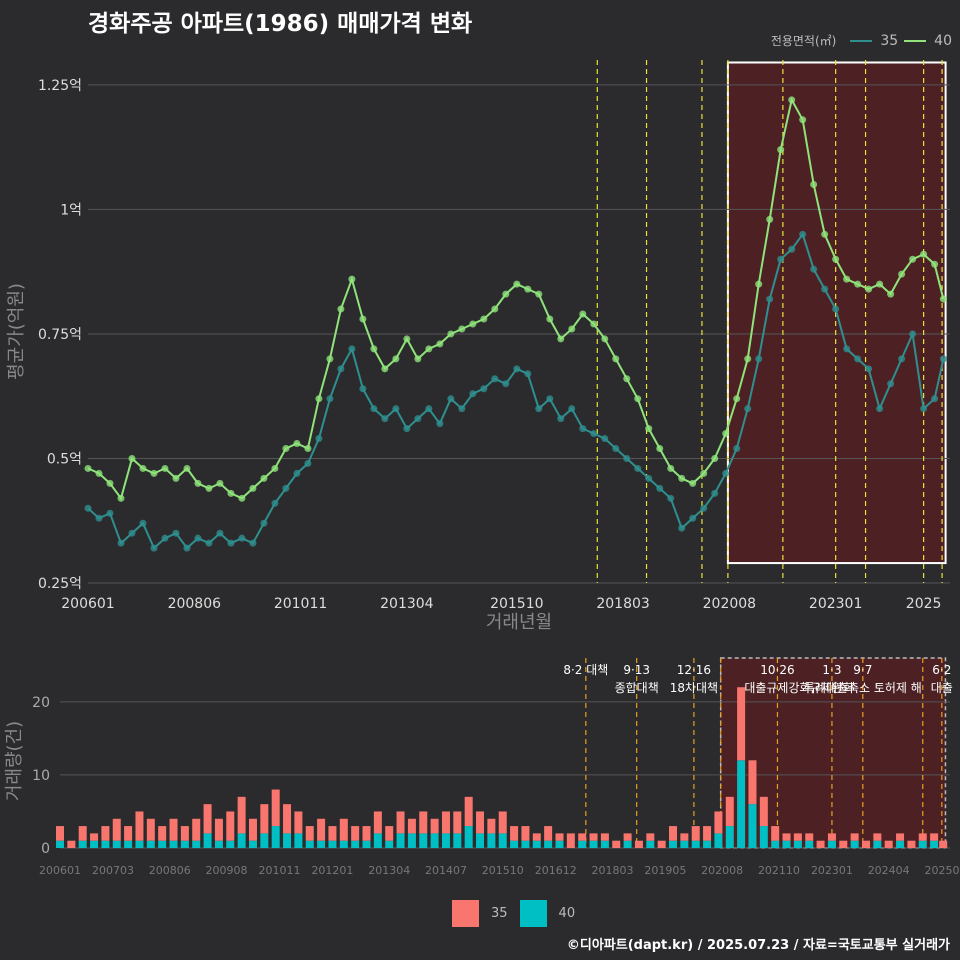 Image resolution: width=960 pixels, height=960 pixels. Describe the element at coordinates (480, 913) in the screenshot. I see `bar-legend-item-35: 35` at that location.